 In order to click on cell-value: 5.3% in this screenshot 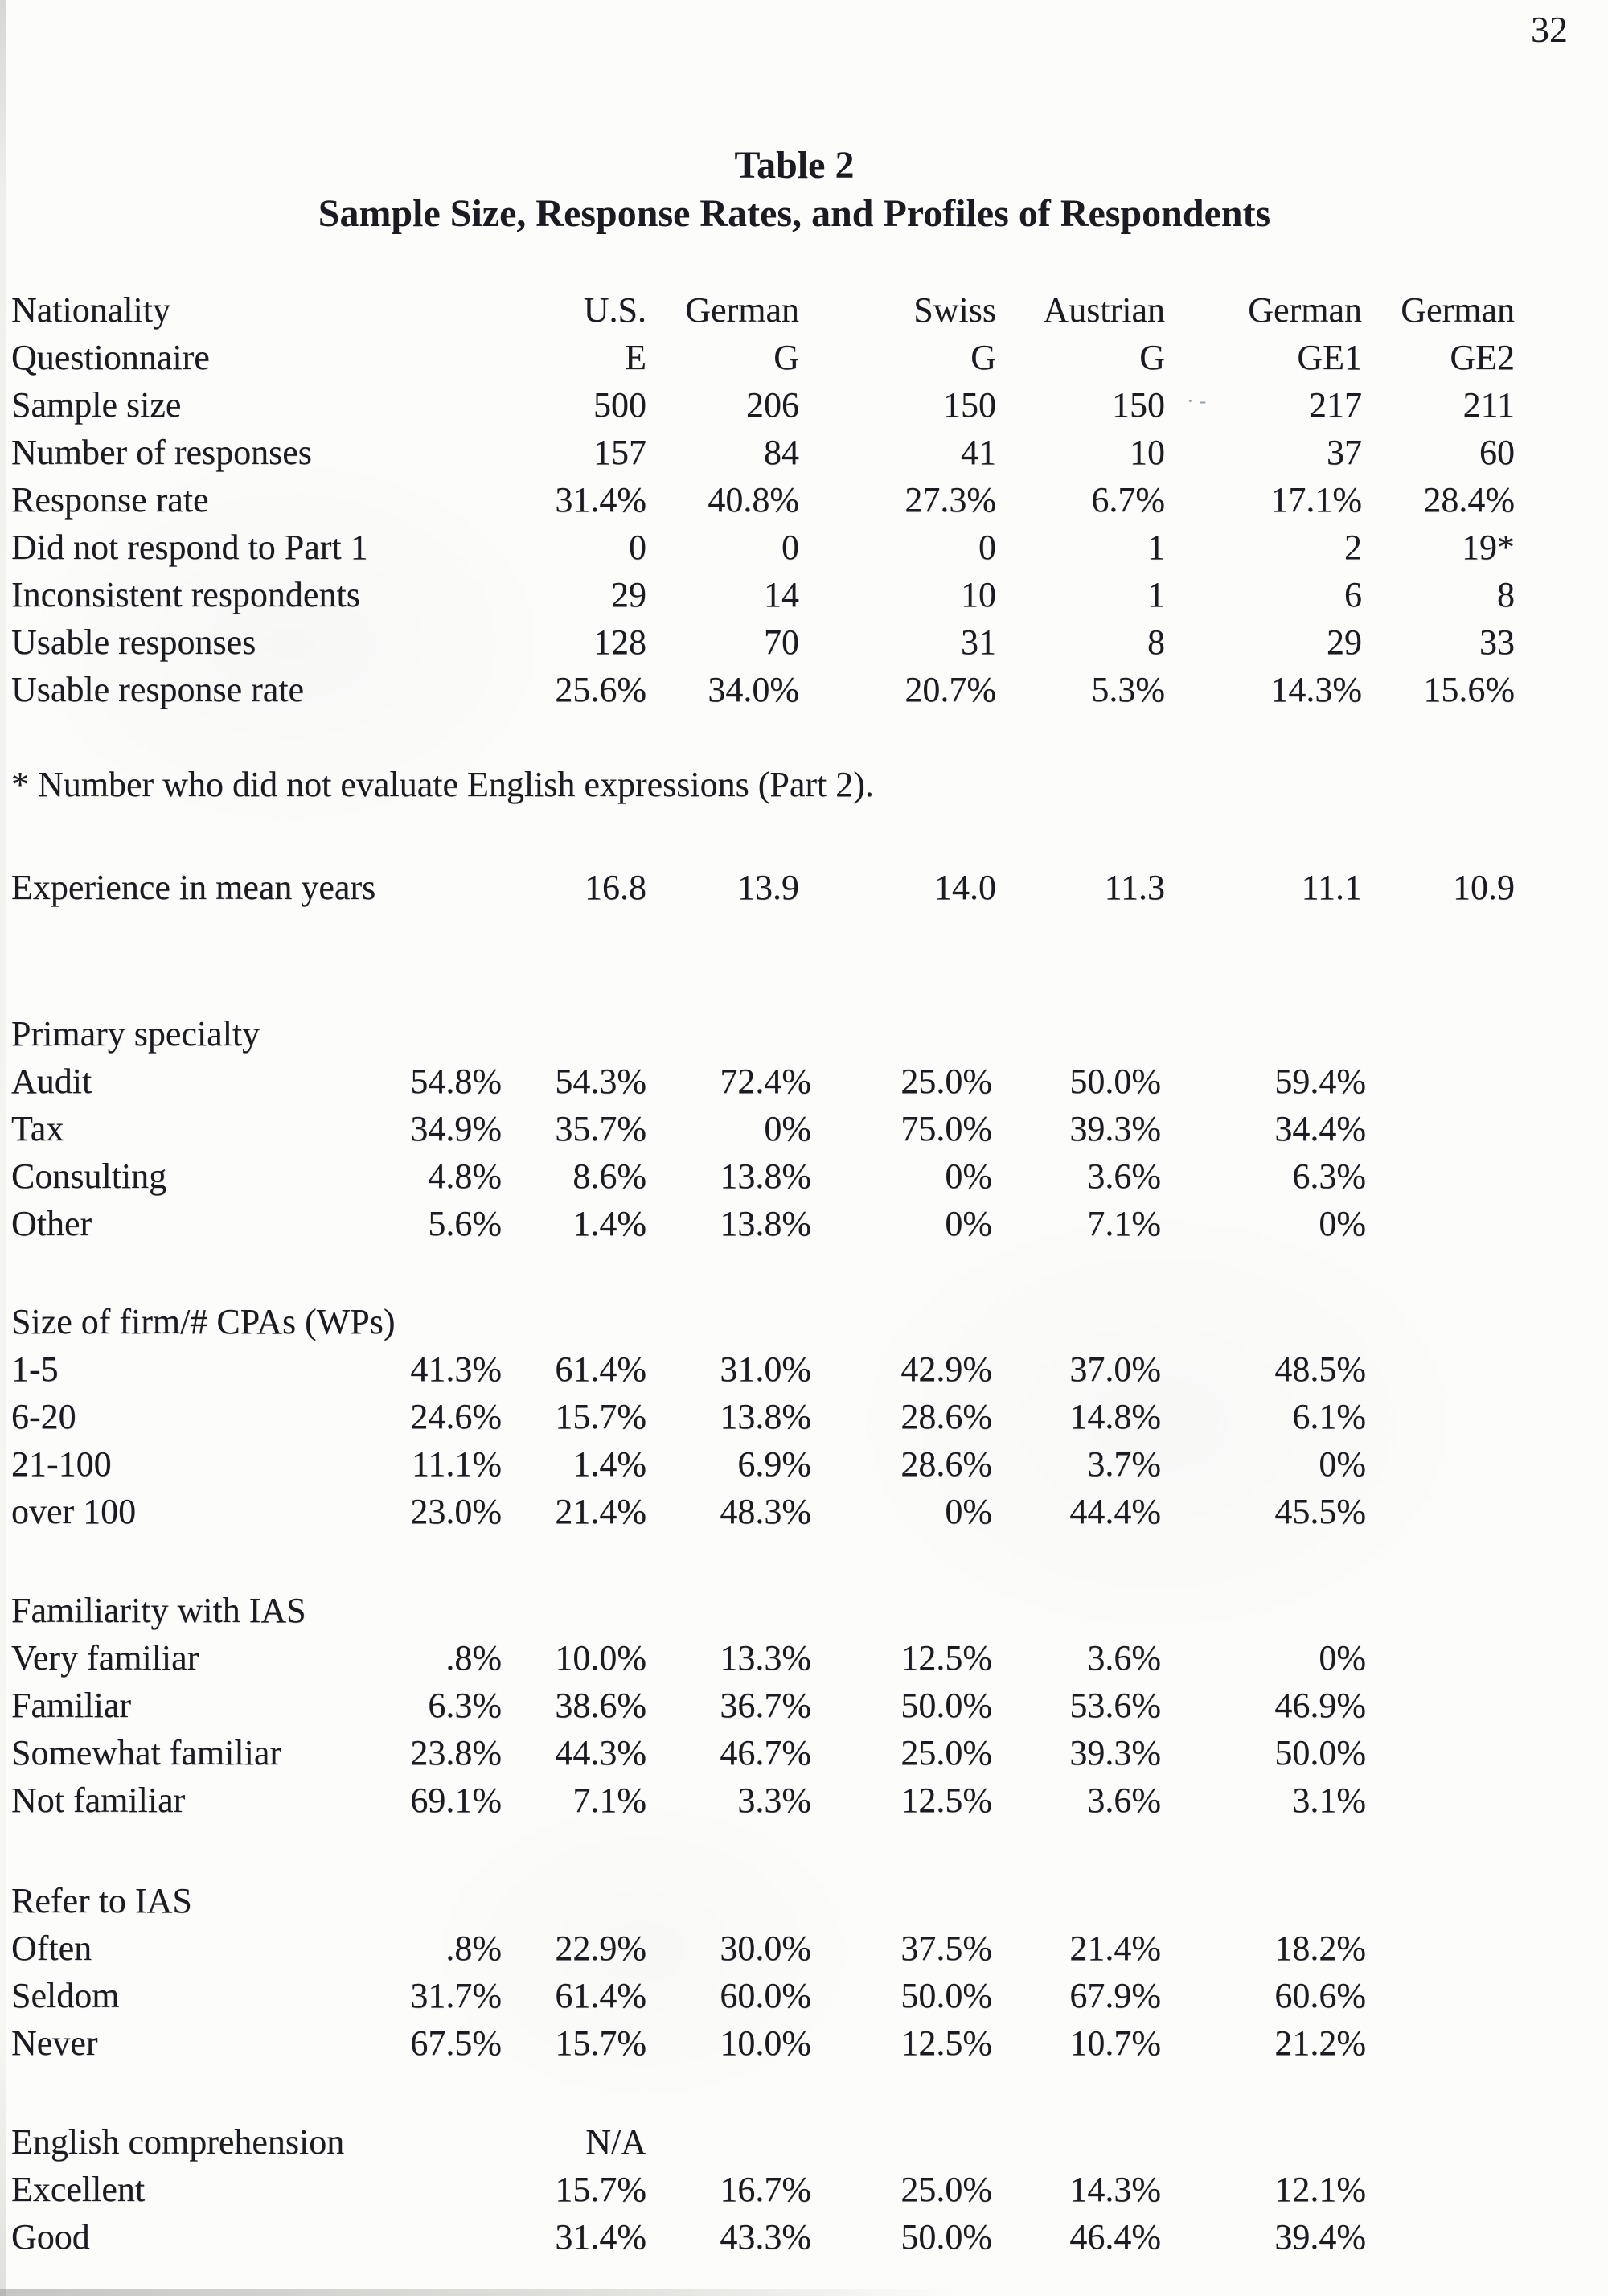, I will do `click(1128, 689)`.